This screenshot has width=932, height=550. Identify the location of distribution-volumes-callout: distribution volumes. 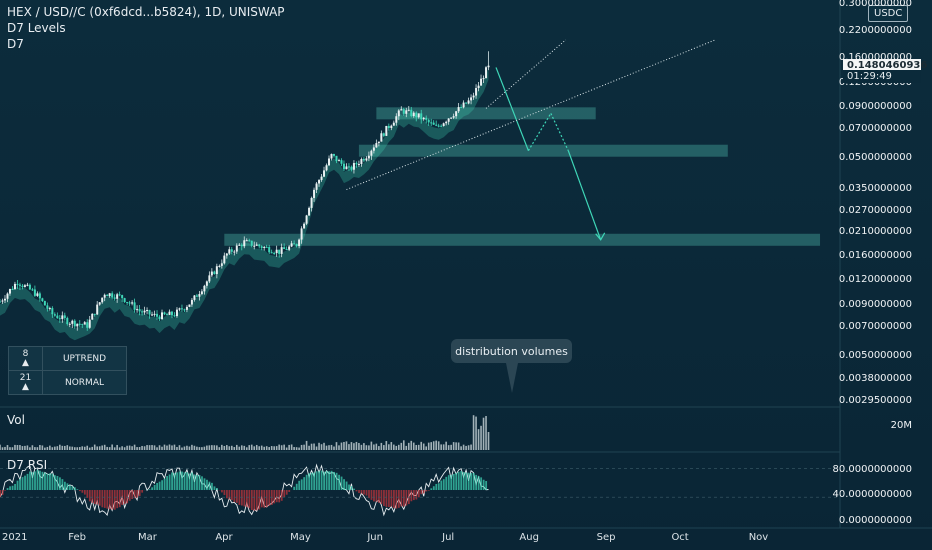
(511, 351).